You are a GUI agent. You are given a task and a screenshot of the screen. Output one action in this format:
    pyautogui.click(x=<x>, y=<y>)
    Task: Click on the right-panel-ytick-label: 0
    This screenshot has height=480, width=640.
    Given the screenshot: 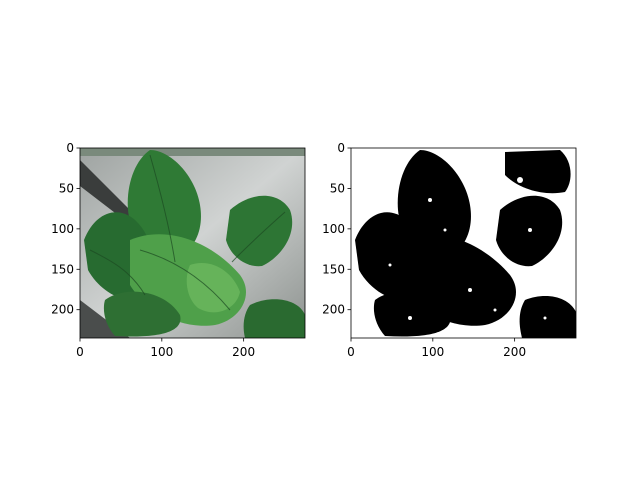 What is the action you would take?
    pyautogui.click(x=341, y=148)
    